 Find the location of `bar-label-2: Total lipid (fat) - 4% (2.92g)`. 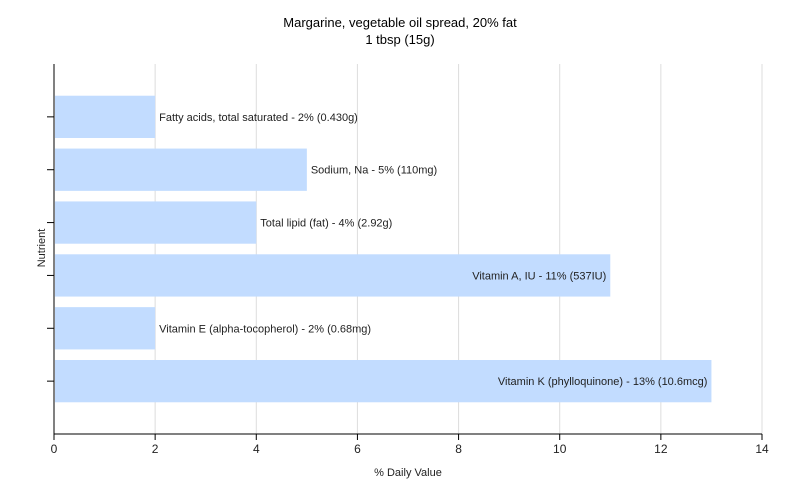

bar-label-2: Total lipid (fat) - 4% (2.92g) is located at coordinates (326, 224).